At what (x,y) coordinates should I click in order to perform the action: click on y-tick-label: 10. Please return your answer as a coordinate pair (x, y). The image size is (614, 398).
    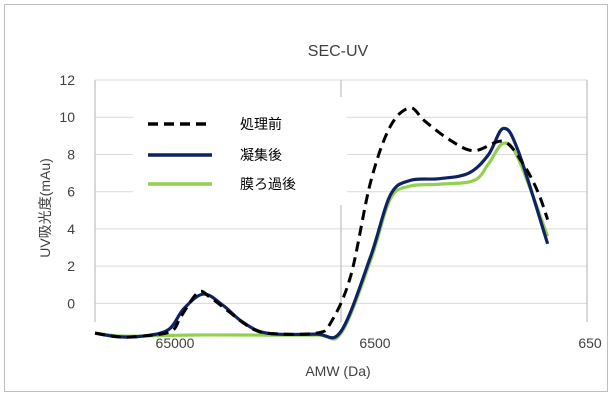
    Looking at the image, I should click on (67, 117).